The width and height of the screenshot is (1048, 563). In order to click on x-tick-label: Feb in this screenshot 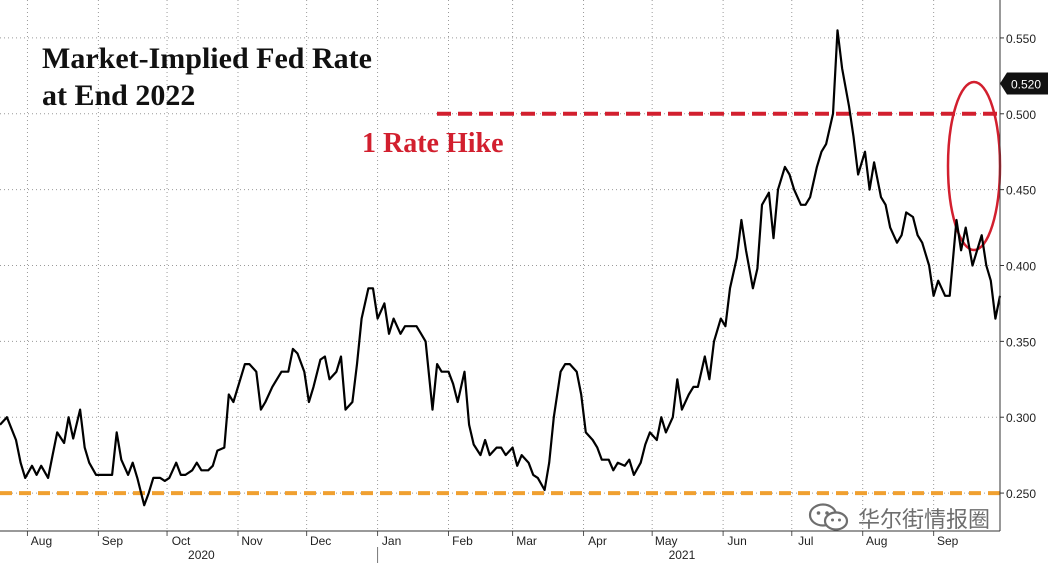, I will do `click(462, 541)`.